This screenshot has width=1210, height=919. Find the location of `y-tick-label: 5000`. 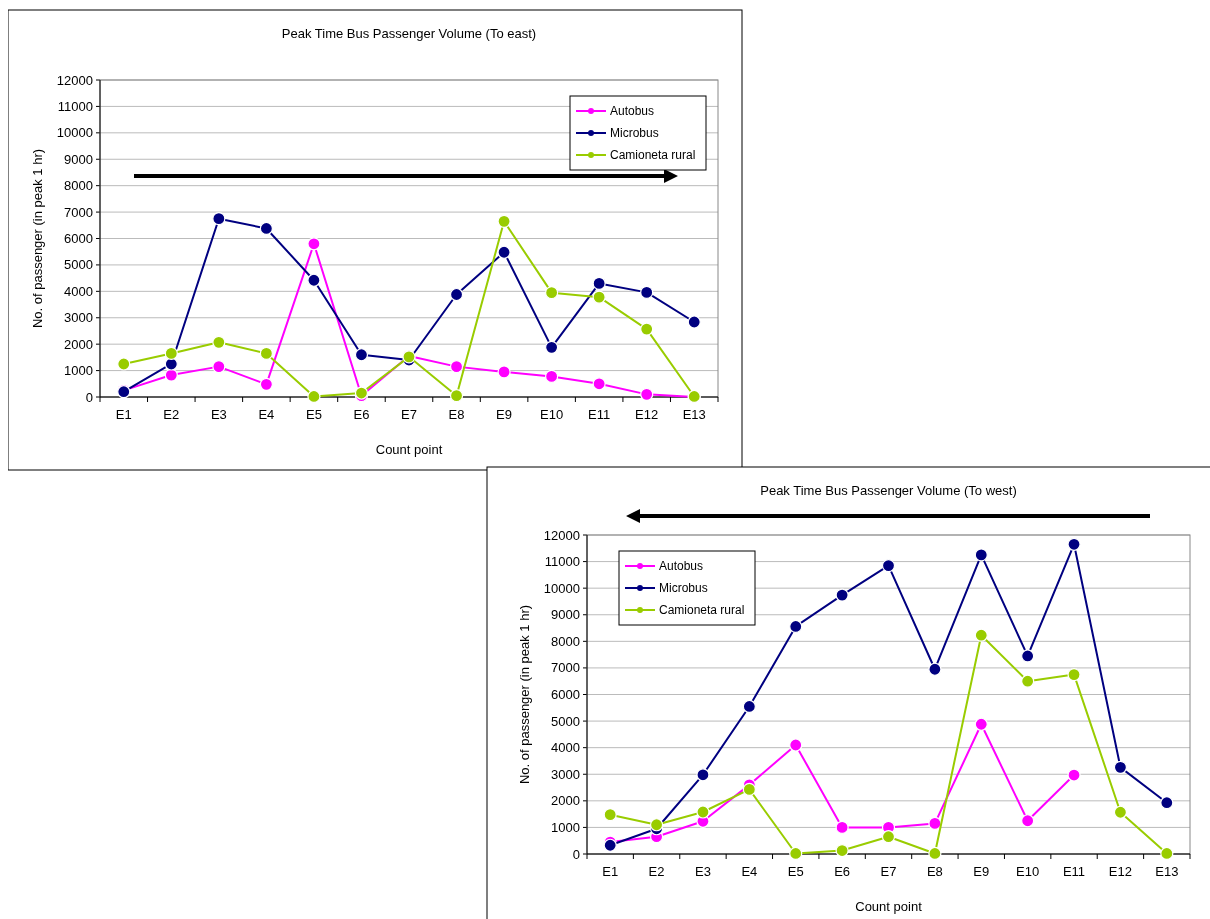

y-tick-label: 5000 is located at coordinates (78, 265).